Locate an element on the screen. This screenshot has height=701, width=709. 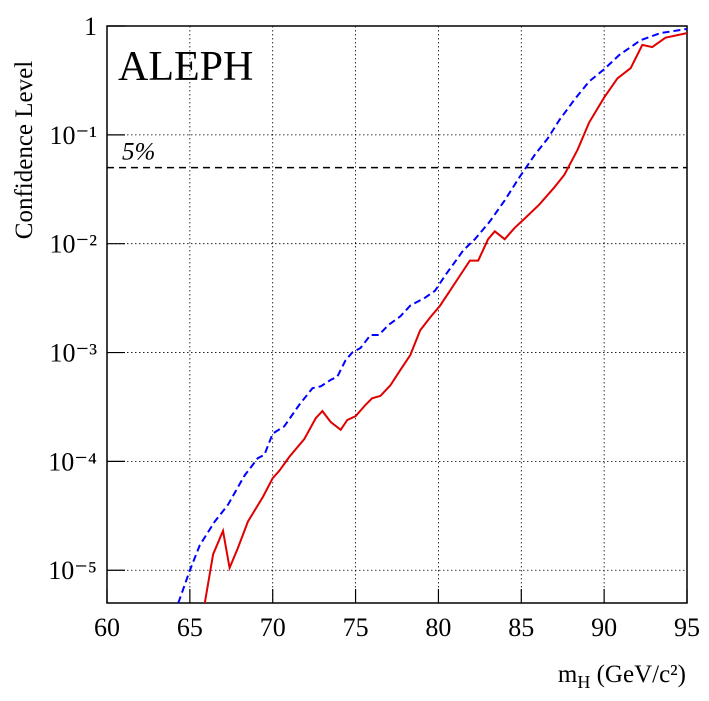
x-tick-label: 60 is located at coordinates (107, 627).